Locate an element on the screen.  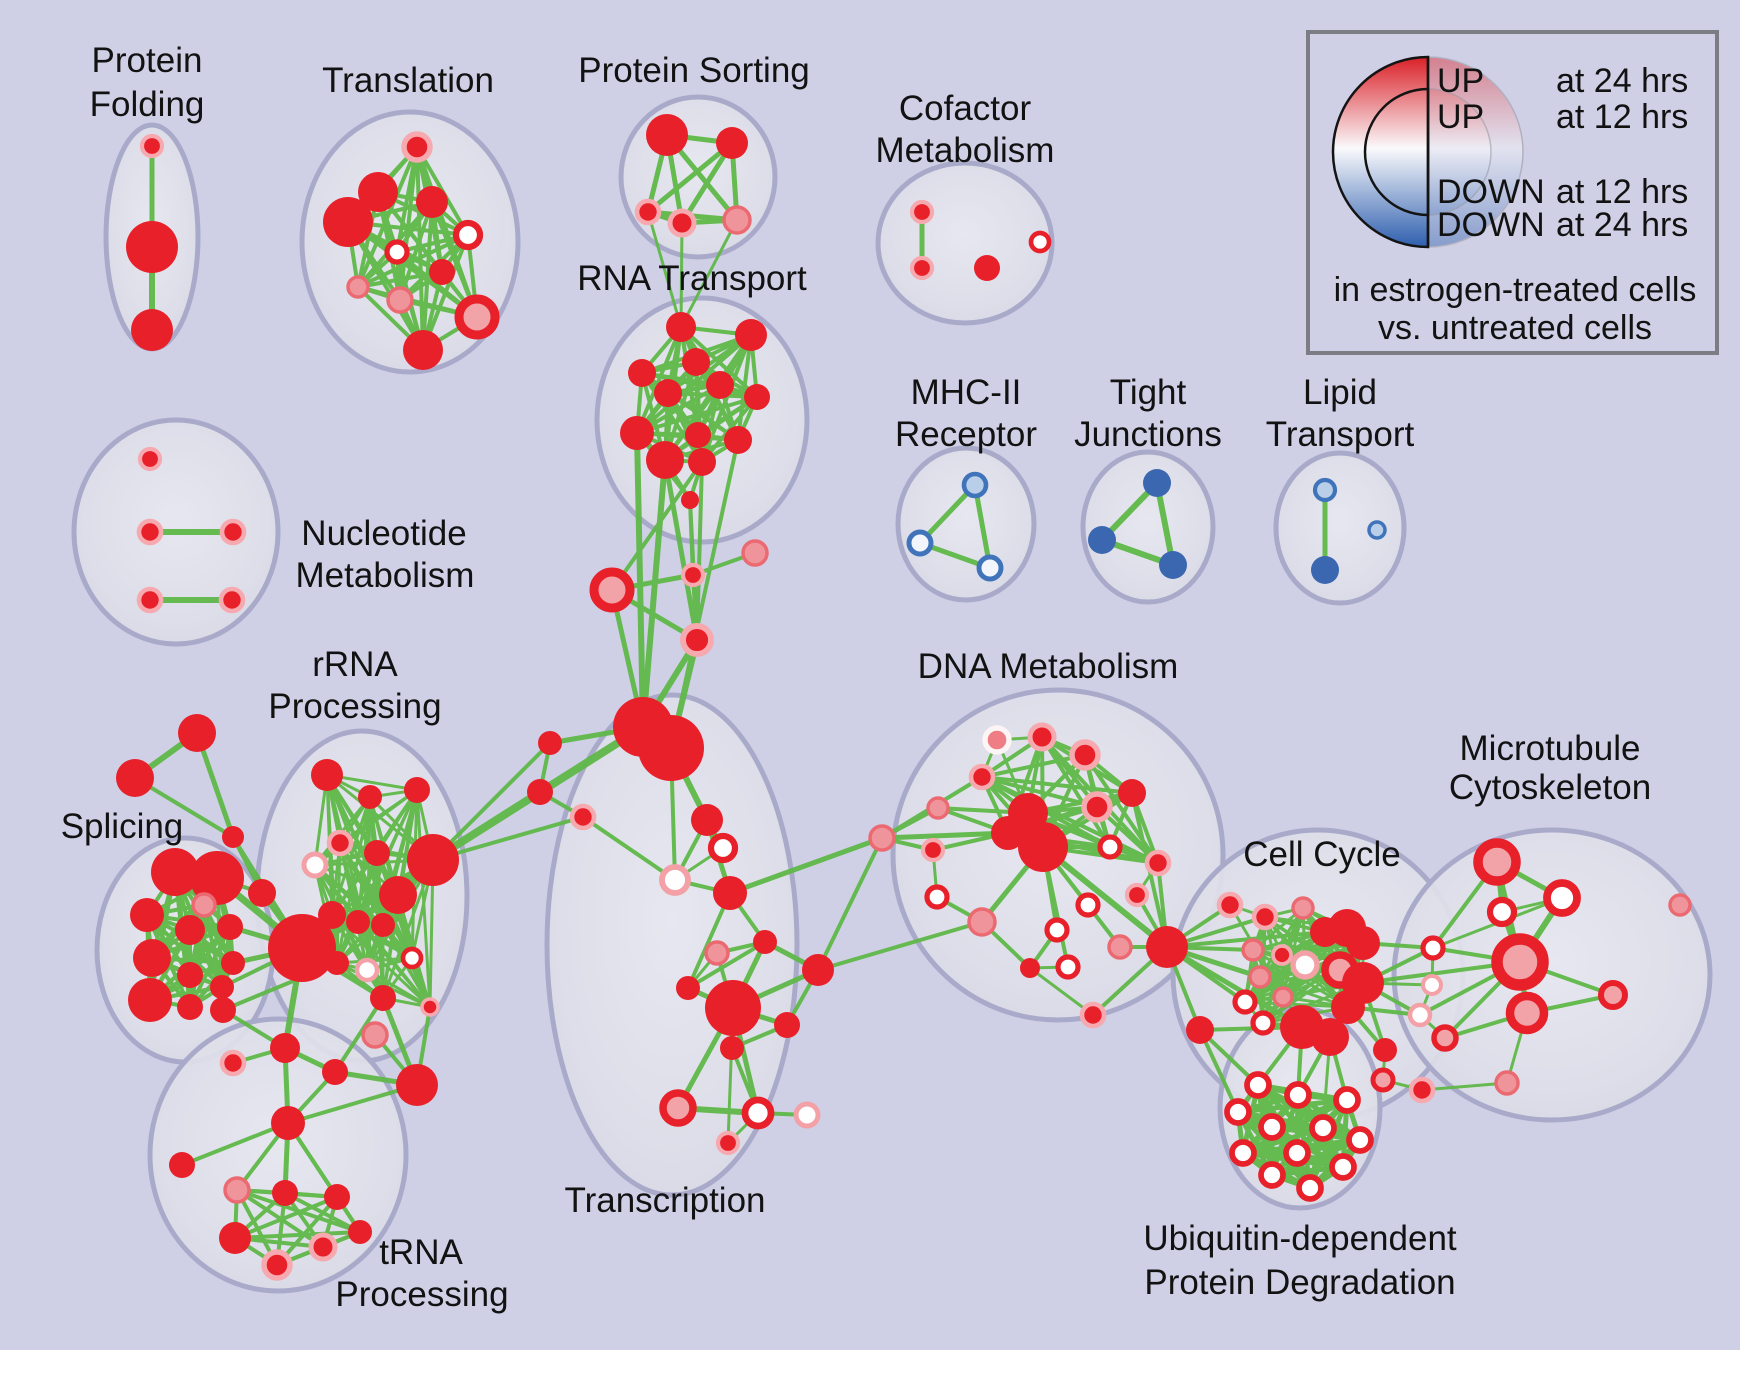
network-node-blue-ring-white-center is located at coordinates (990, 568).